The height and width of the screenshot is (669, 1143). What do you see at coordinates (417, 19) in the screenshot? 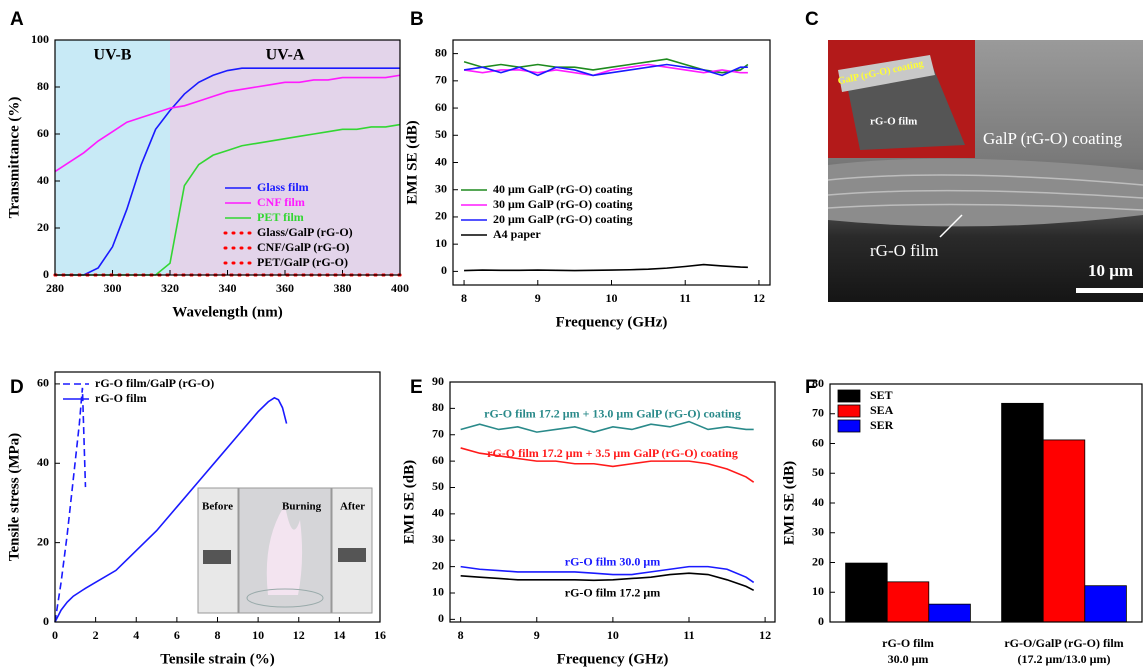
I see `panel-letter: B` at bounding box center [417, 19].